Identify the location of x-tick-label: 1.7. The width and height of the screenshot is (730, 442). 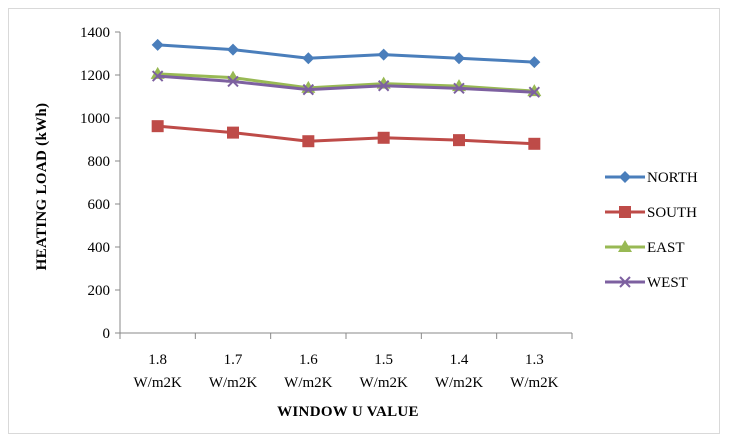
(233, 360).